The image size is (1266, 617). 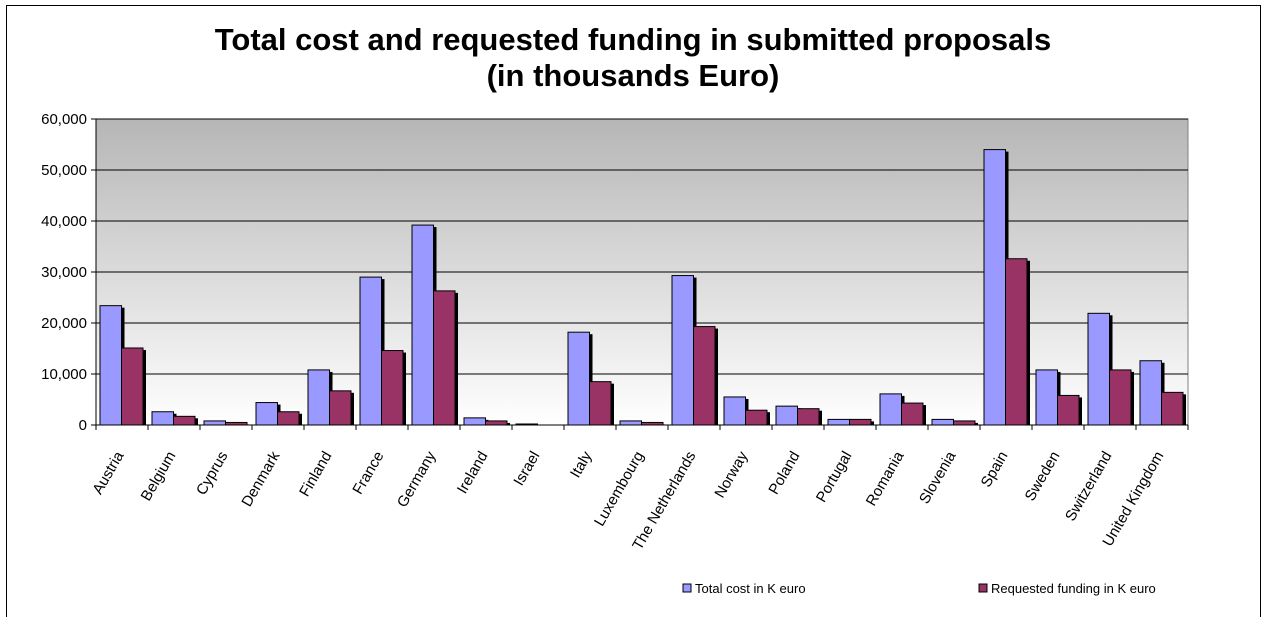 I want to click on x-tick-label: Portugal, so click(x=834, y=477).